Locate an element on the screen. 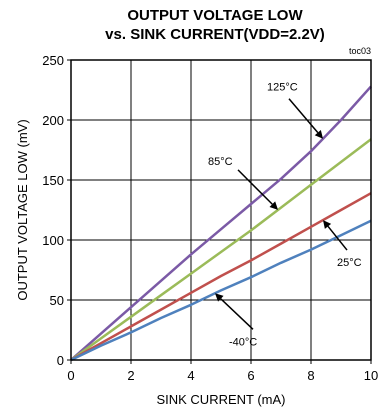  y-tick-label: 50 is located at coordinates (57, 300).